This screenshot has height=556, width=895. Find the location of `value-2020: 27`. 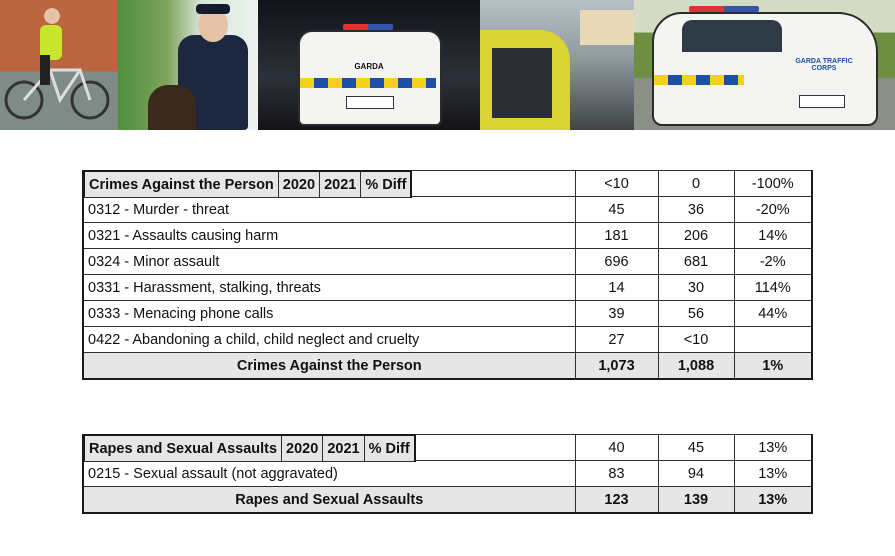

value-2020: 27 is located at coordinates (616, 339).